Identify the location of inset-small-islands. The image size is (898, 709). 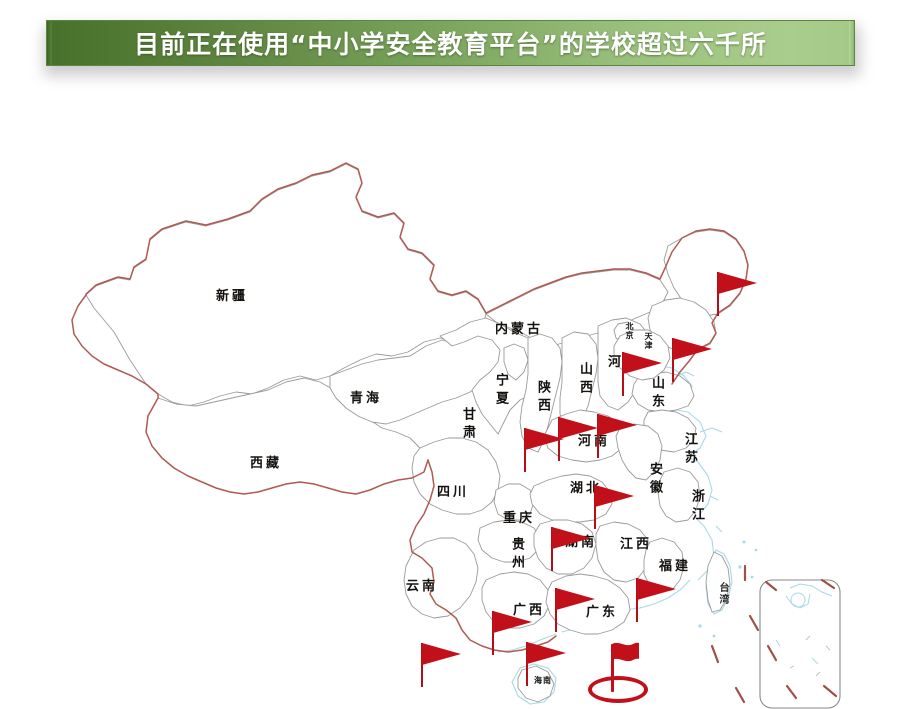
(810, 656).